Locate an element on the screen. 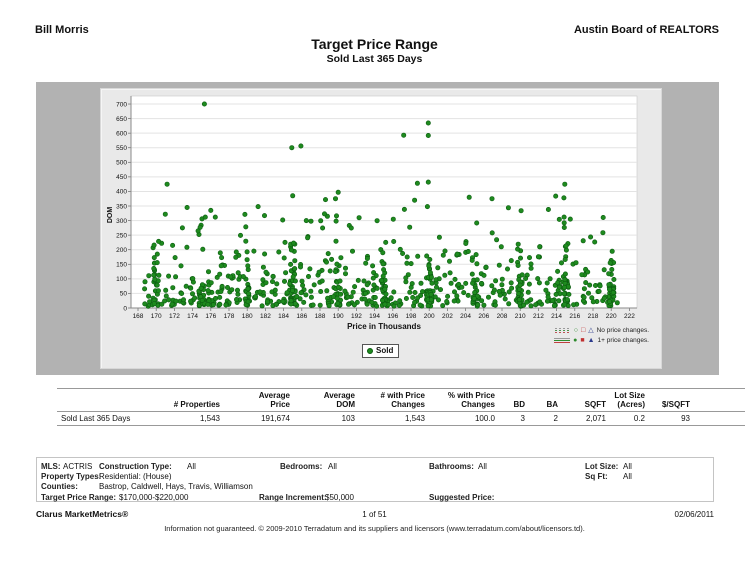 The width and height of the screenshot is (749, 568). sold-legend-label: Sold is located at coordinates (385, 350).